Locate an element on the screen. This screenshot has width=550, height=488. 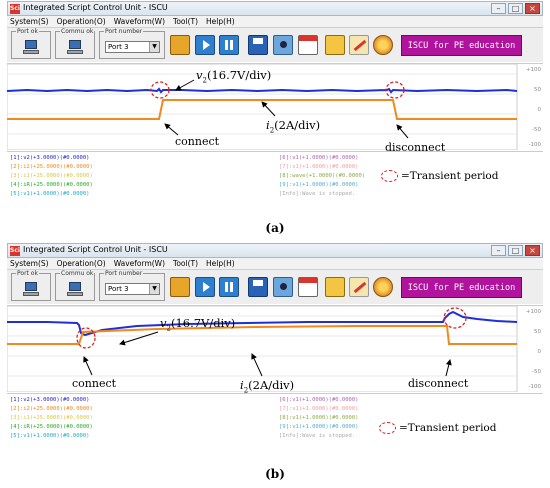
i2-waveform is located at coordinates (262, 109).